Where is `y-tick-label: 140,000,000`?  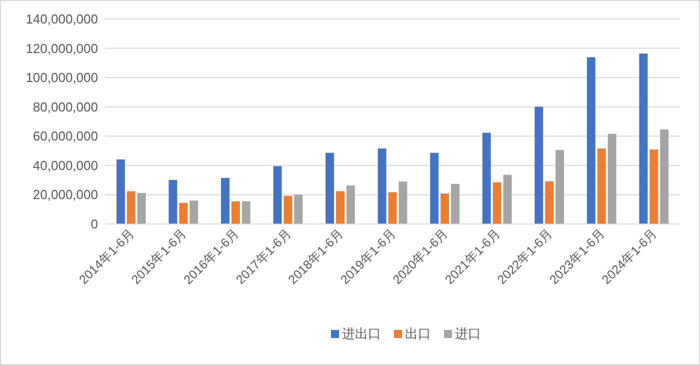
y-tick-label: 140,000,000 is located at coordinates (62, 19).